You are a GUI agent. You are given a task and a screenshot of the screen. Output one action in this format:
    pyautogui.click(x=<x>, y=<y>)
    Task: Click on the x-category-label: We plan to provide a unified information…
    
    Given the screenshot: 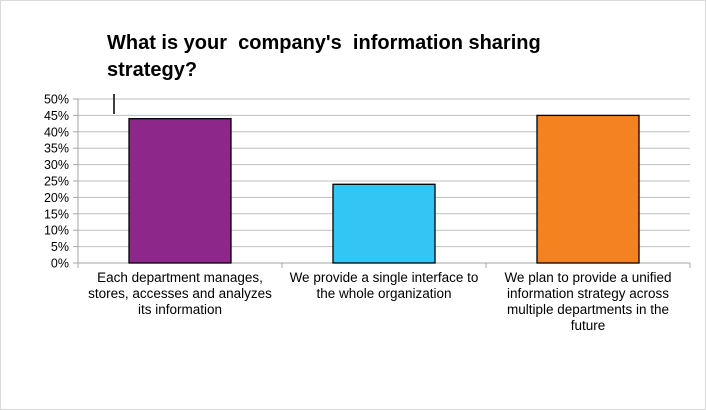 What is the action you would take?
    pyautogui.click(x=588, y=301)
    